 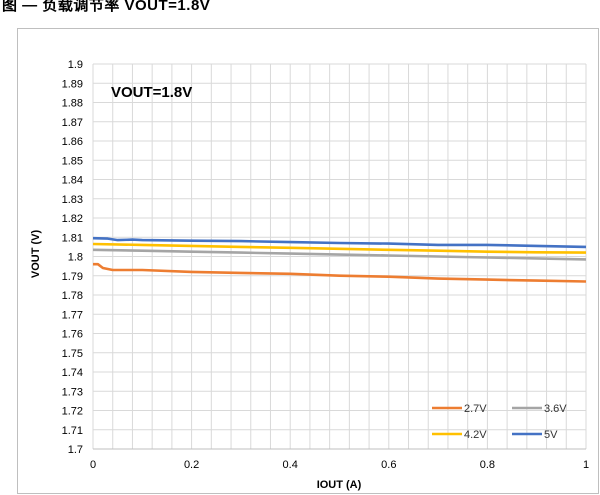 I want to click on y-tick-label: 1.72, so click(x=72, y=412).